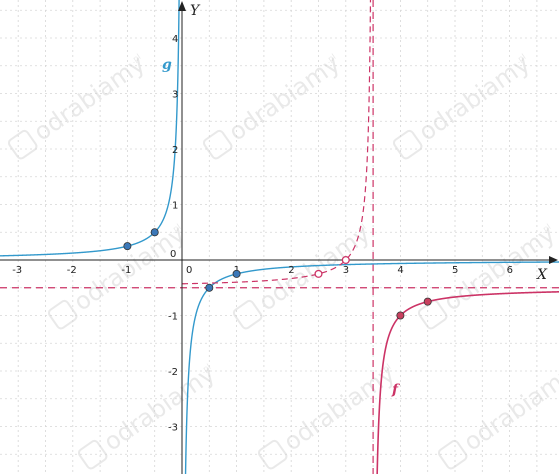  Describe the element at coordinates (195, 11) in the screenshot. I see `y-axis-label: Y` at that location.